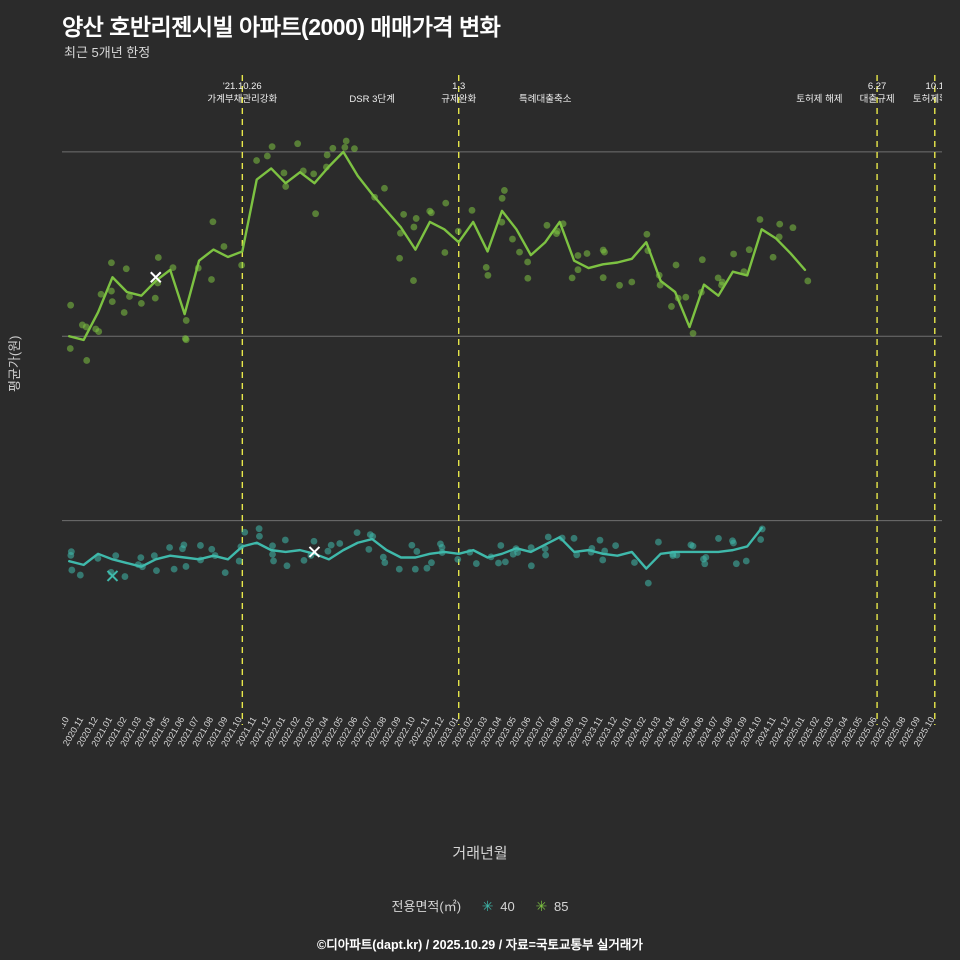 This screenshot has width=960, height=960. What do you see at coordinates (550, 906) in the screenshot?
I see `legend-item-85: ✳ 85` at bounding box center [550, 906].